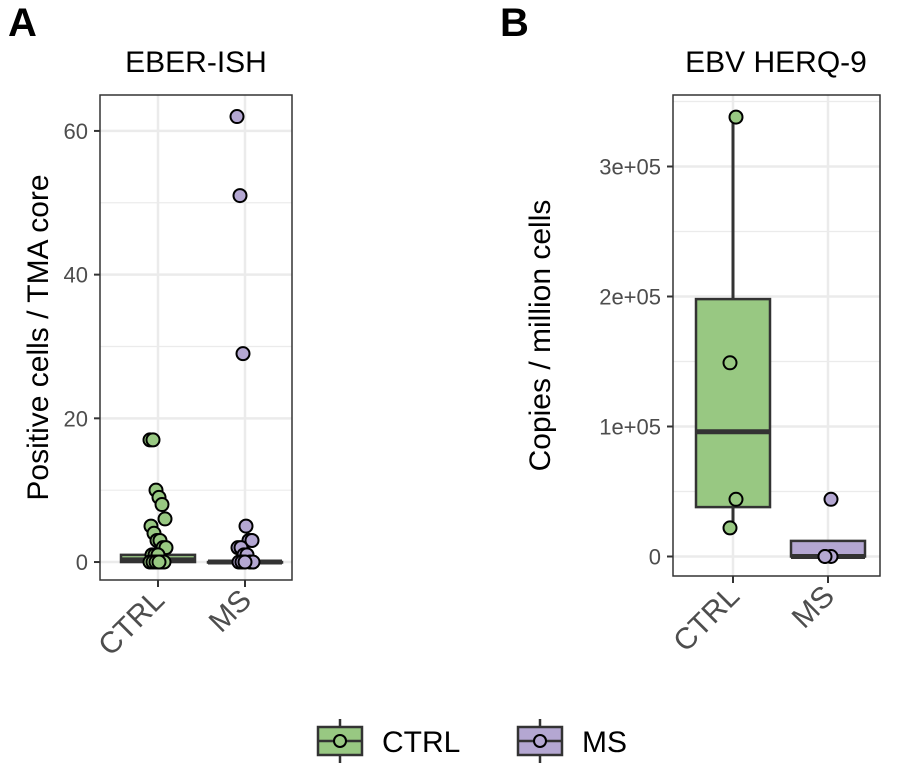 The width and height of the screenshot is (900, 763). Describe the element at coordinates (571, 741) in the screenshot. I see `legend-item-ms: MS` at that location.